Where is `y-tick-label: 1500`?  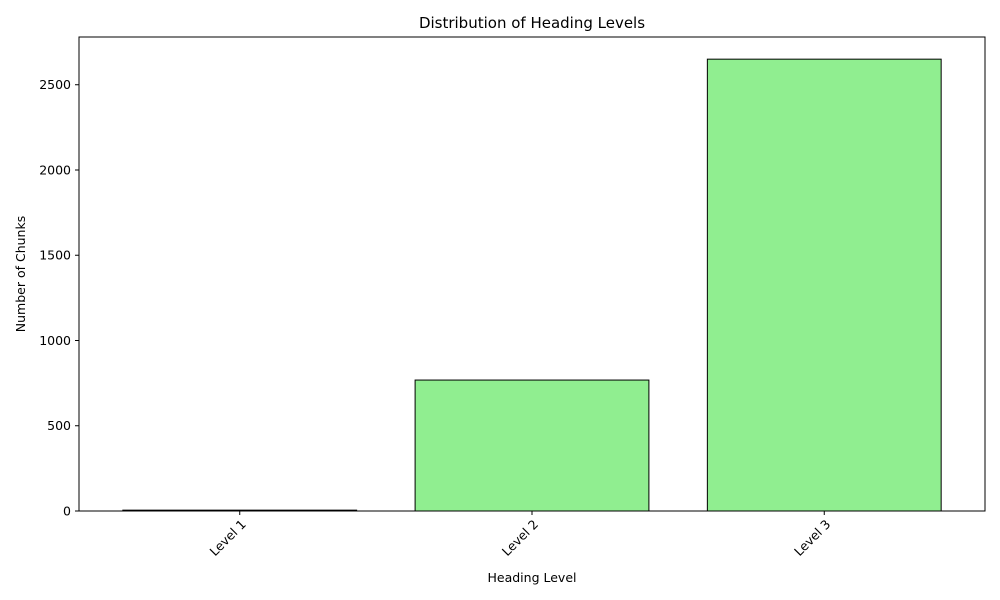
y-tick-label: 1500 is located at coordinates (55, 255).